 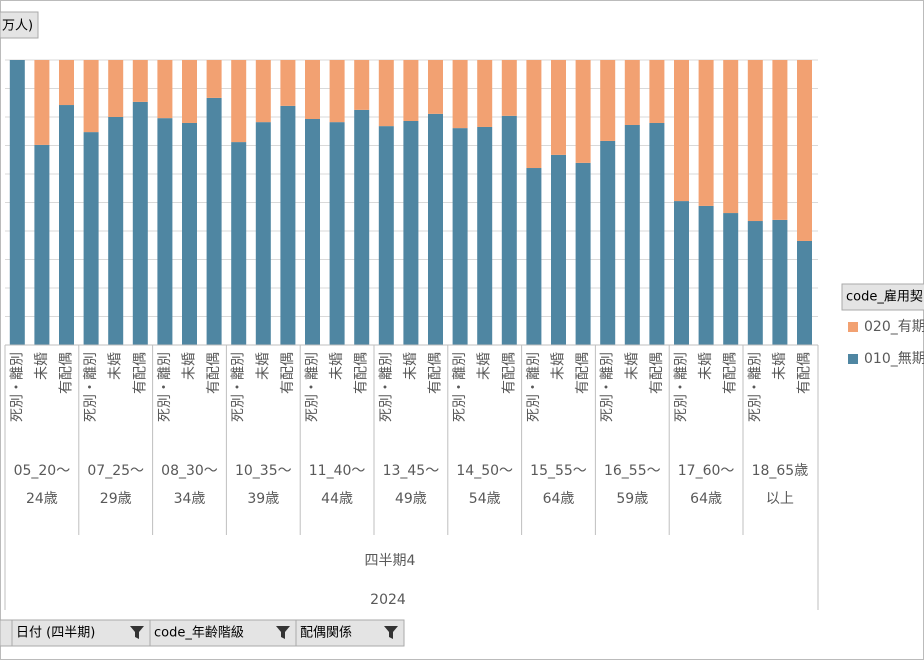 I want to click on group-label: 15_55～, so click(x=558, y=471).